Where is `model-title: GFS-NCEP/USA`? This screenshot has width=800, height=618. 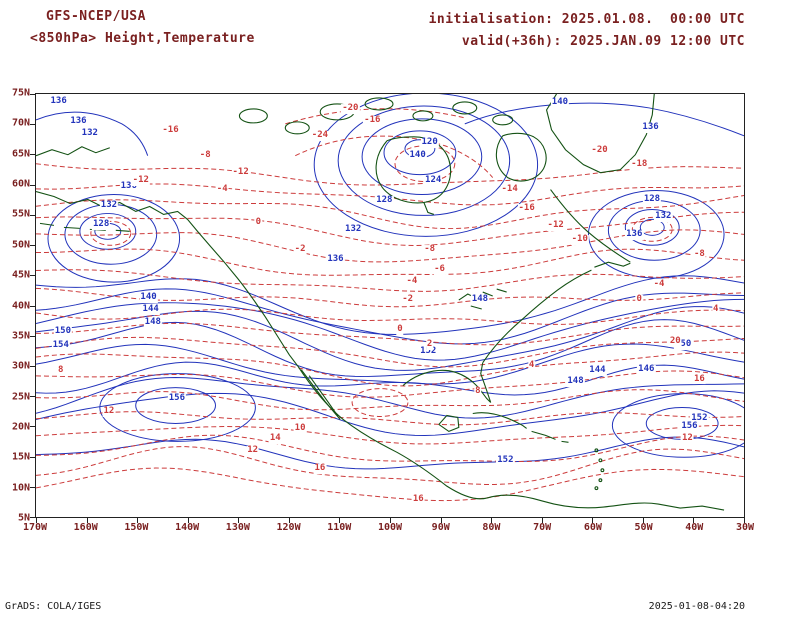 model-title: GFS-NCEP/USA is located at coordinates (96, 16).